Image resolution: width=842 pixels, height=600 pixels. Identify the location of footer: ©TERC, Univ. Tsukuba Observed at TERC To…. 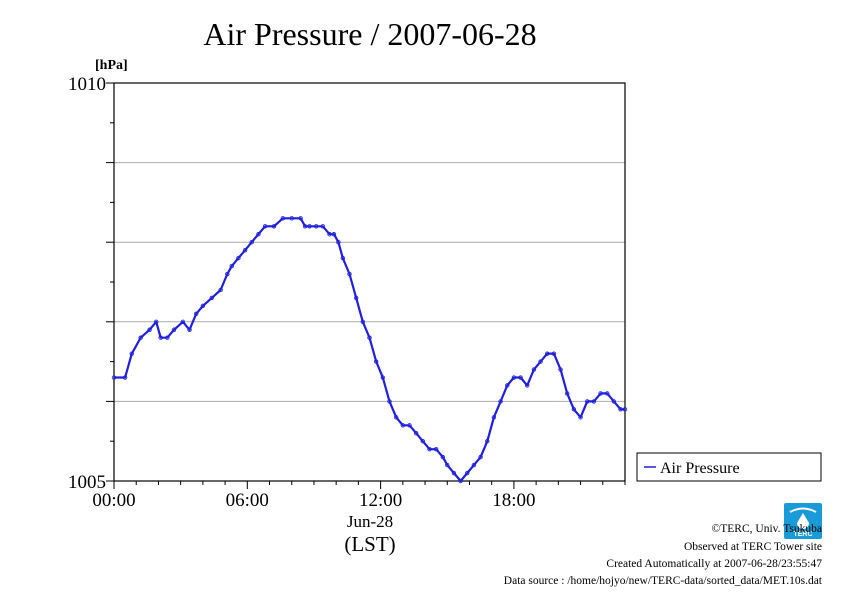
(663, 555).